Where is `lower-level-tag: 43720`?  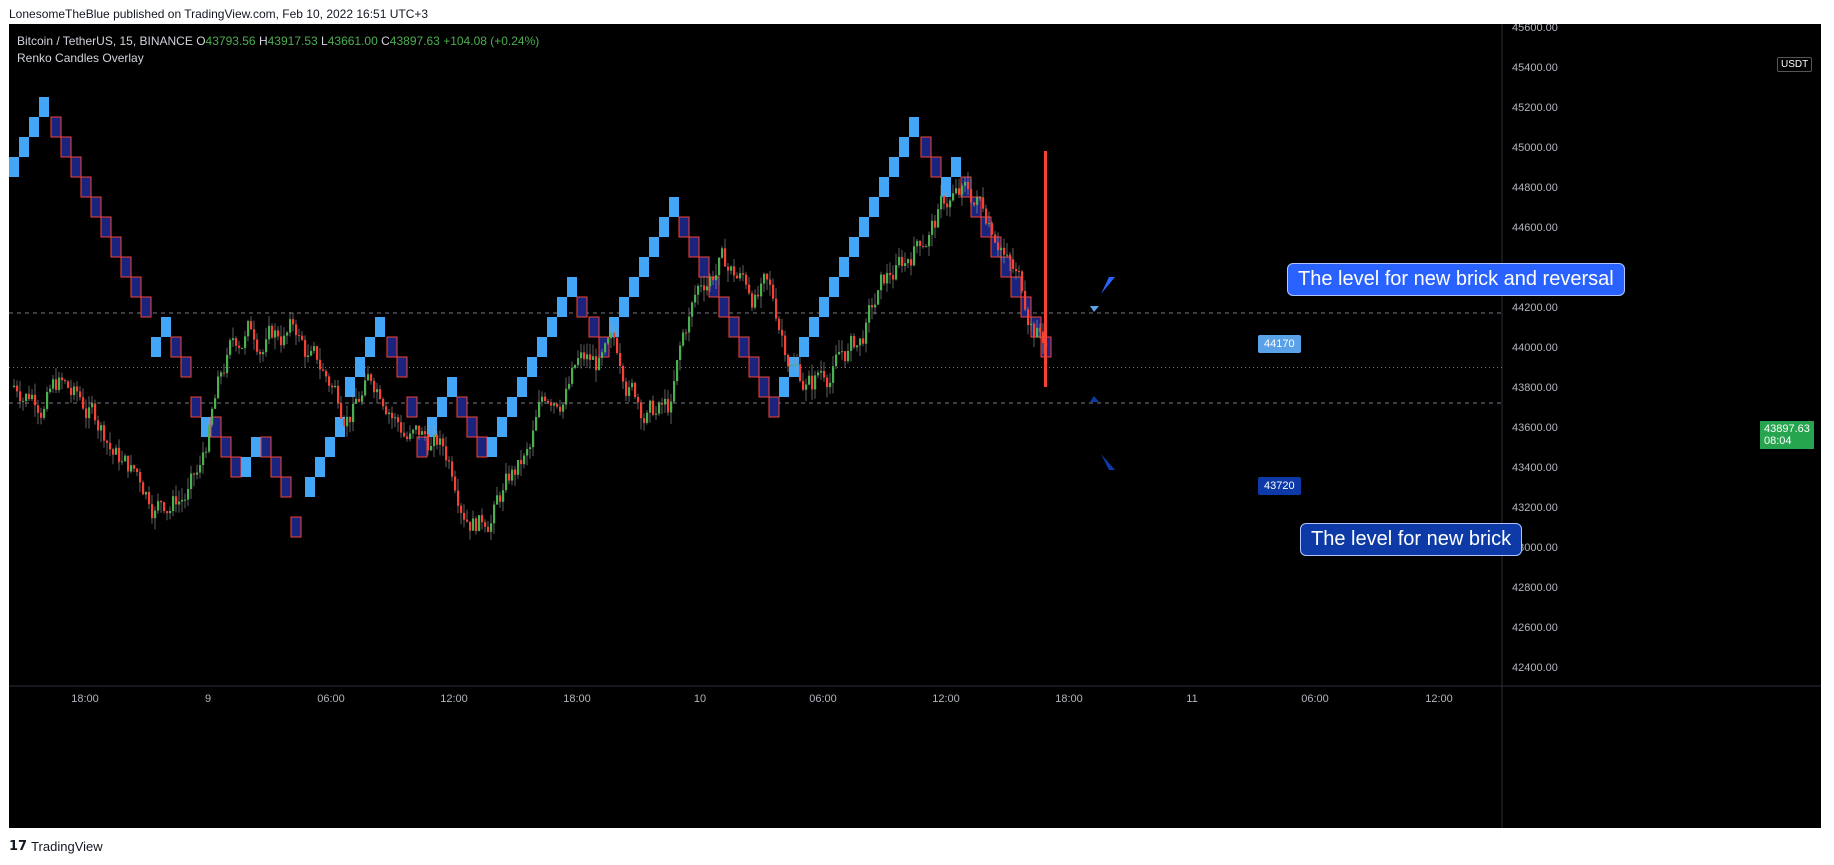
lower-level-tag: 43720 is located at coordinates (1279, 486).